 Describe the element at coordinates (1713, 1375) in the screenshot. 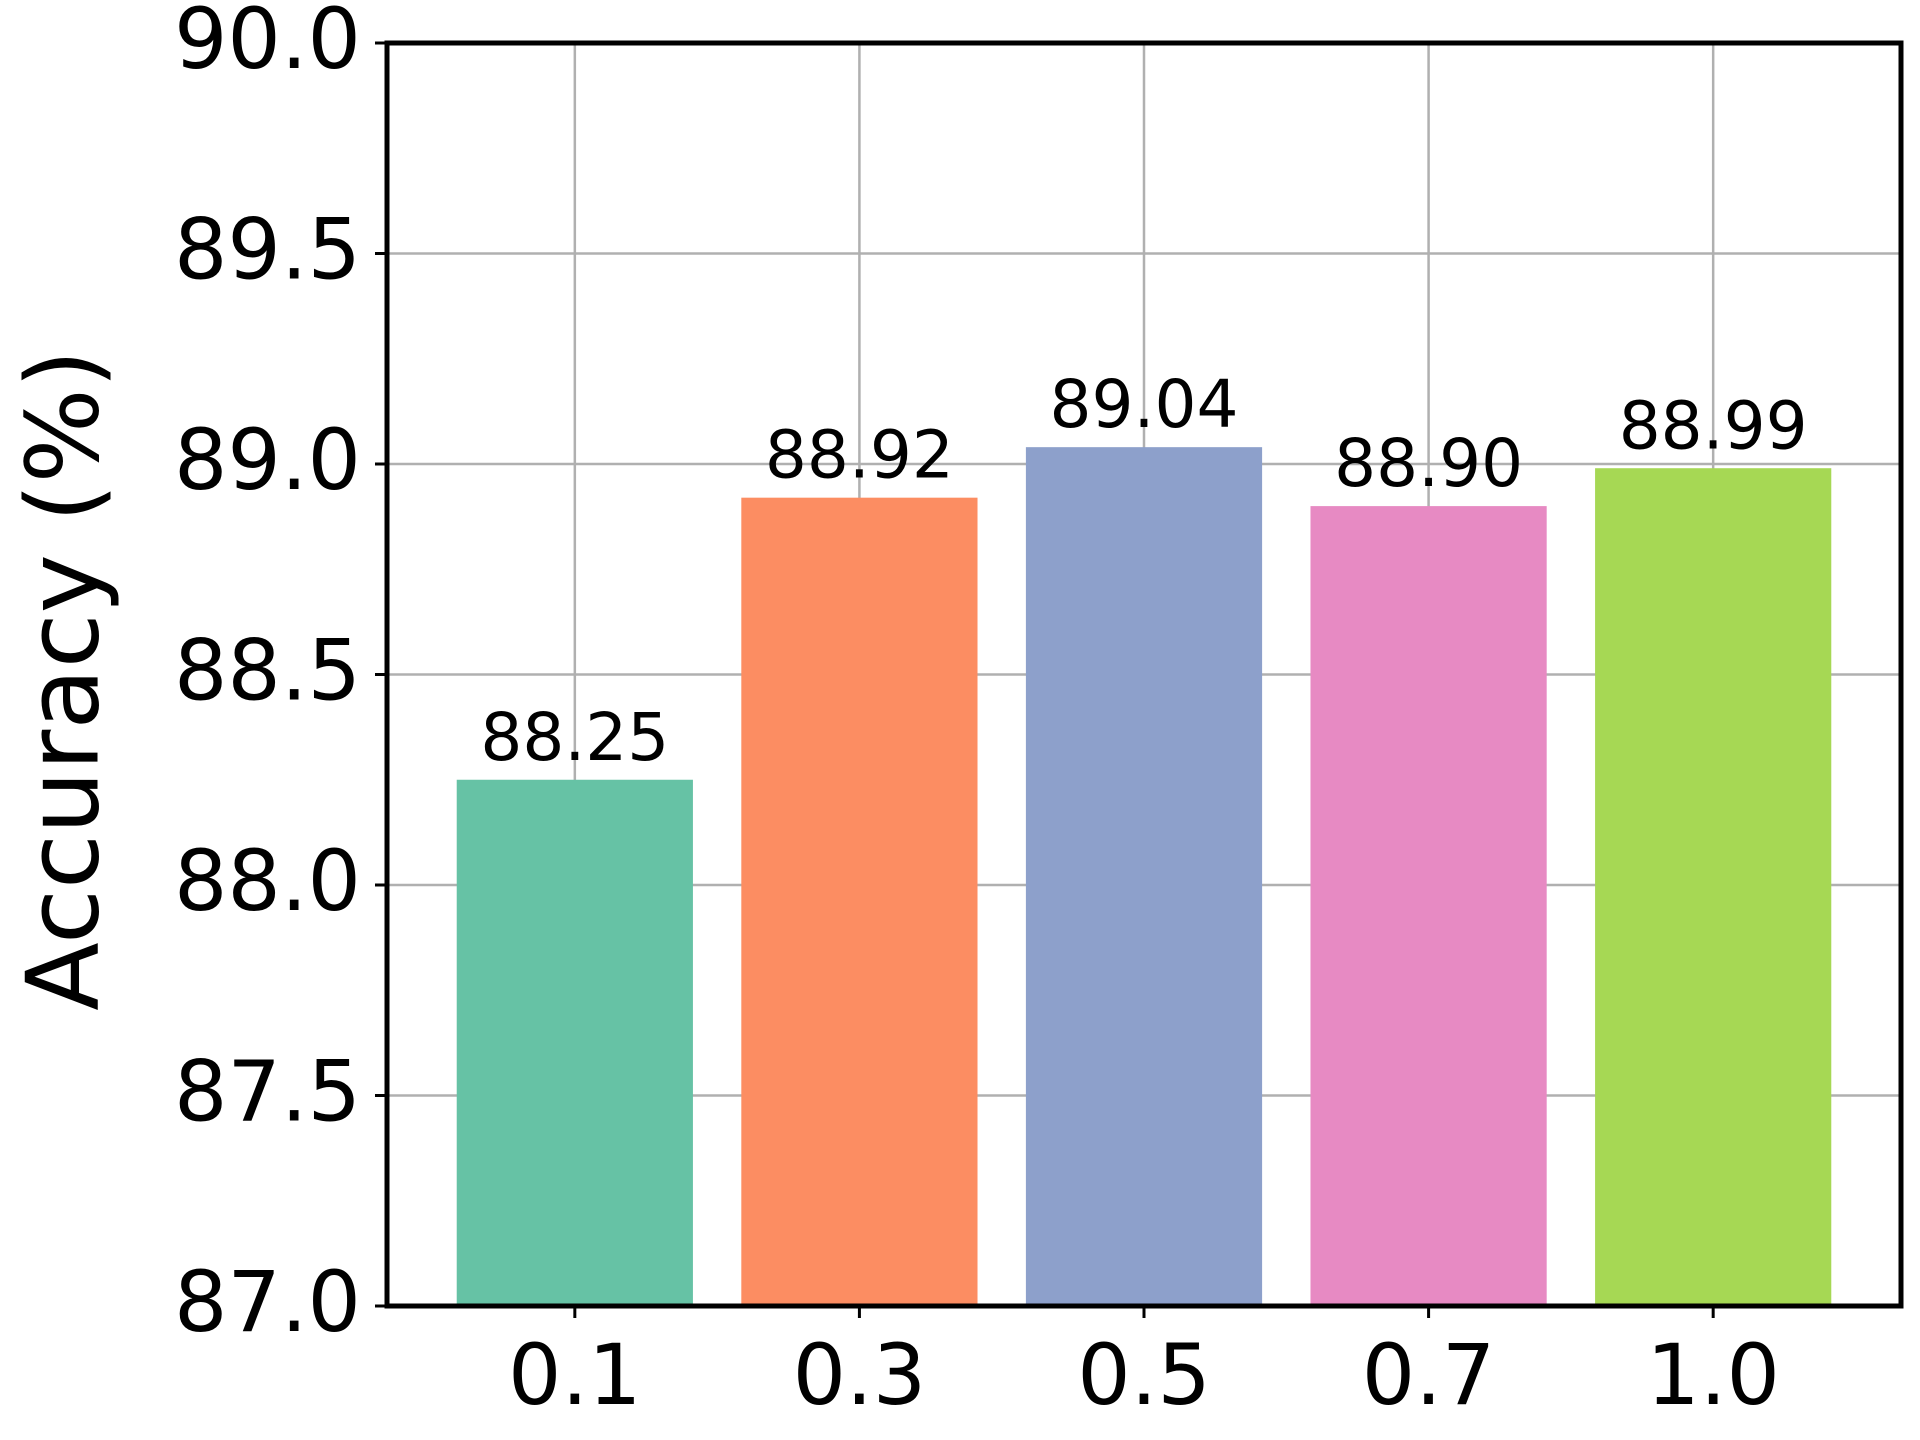

I see `x-tick-label: 1.0` at that location.